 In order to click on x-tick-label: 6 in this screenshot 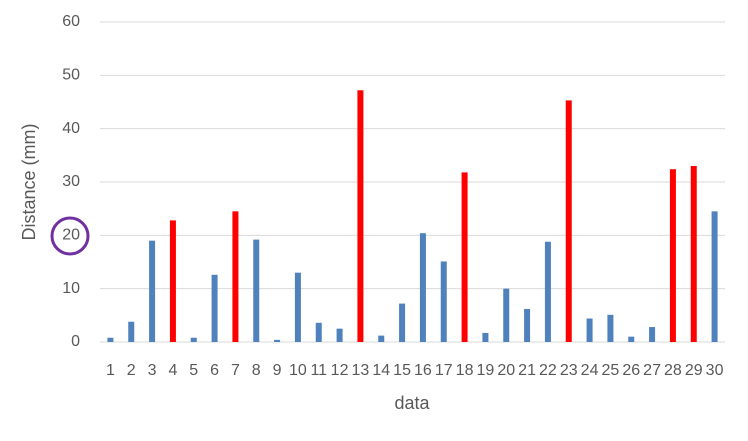, I will do `click(214, 370)`.